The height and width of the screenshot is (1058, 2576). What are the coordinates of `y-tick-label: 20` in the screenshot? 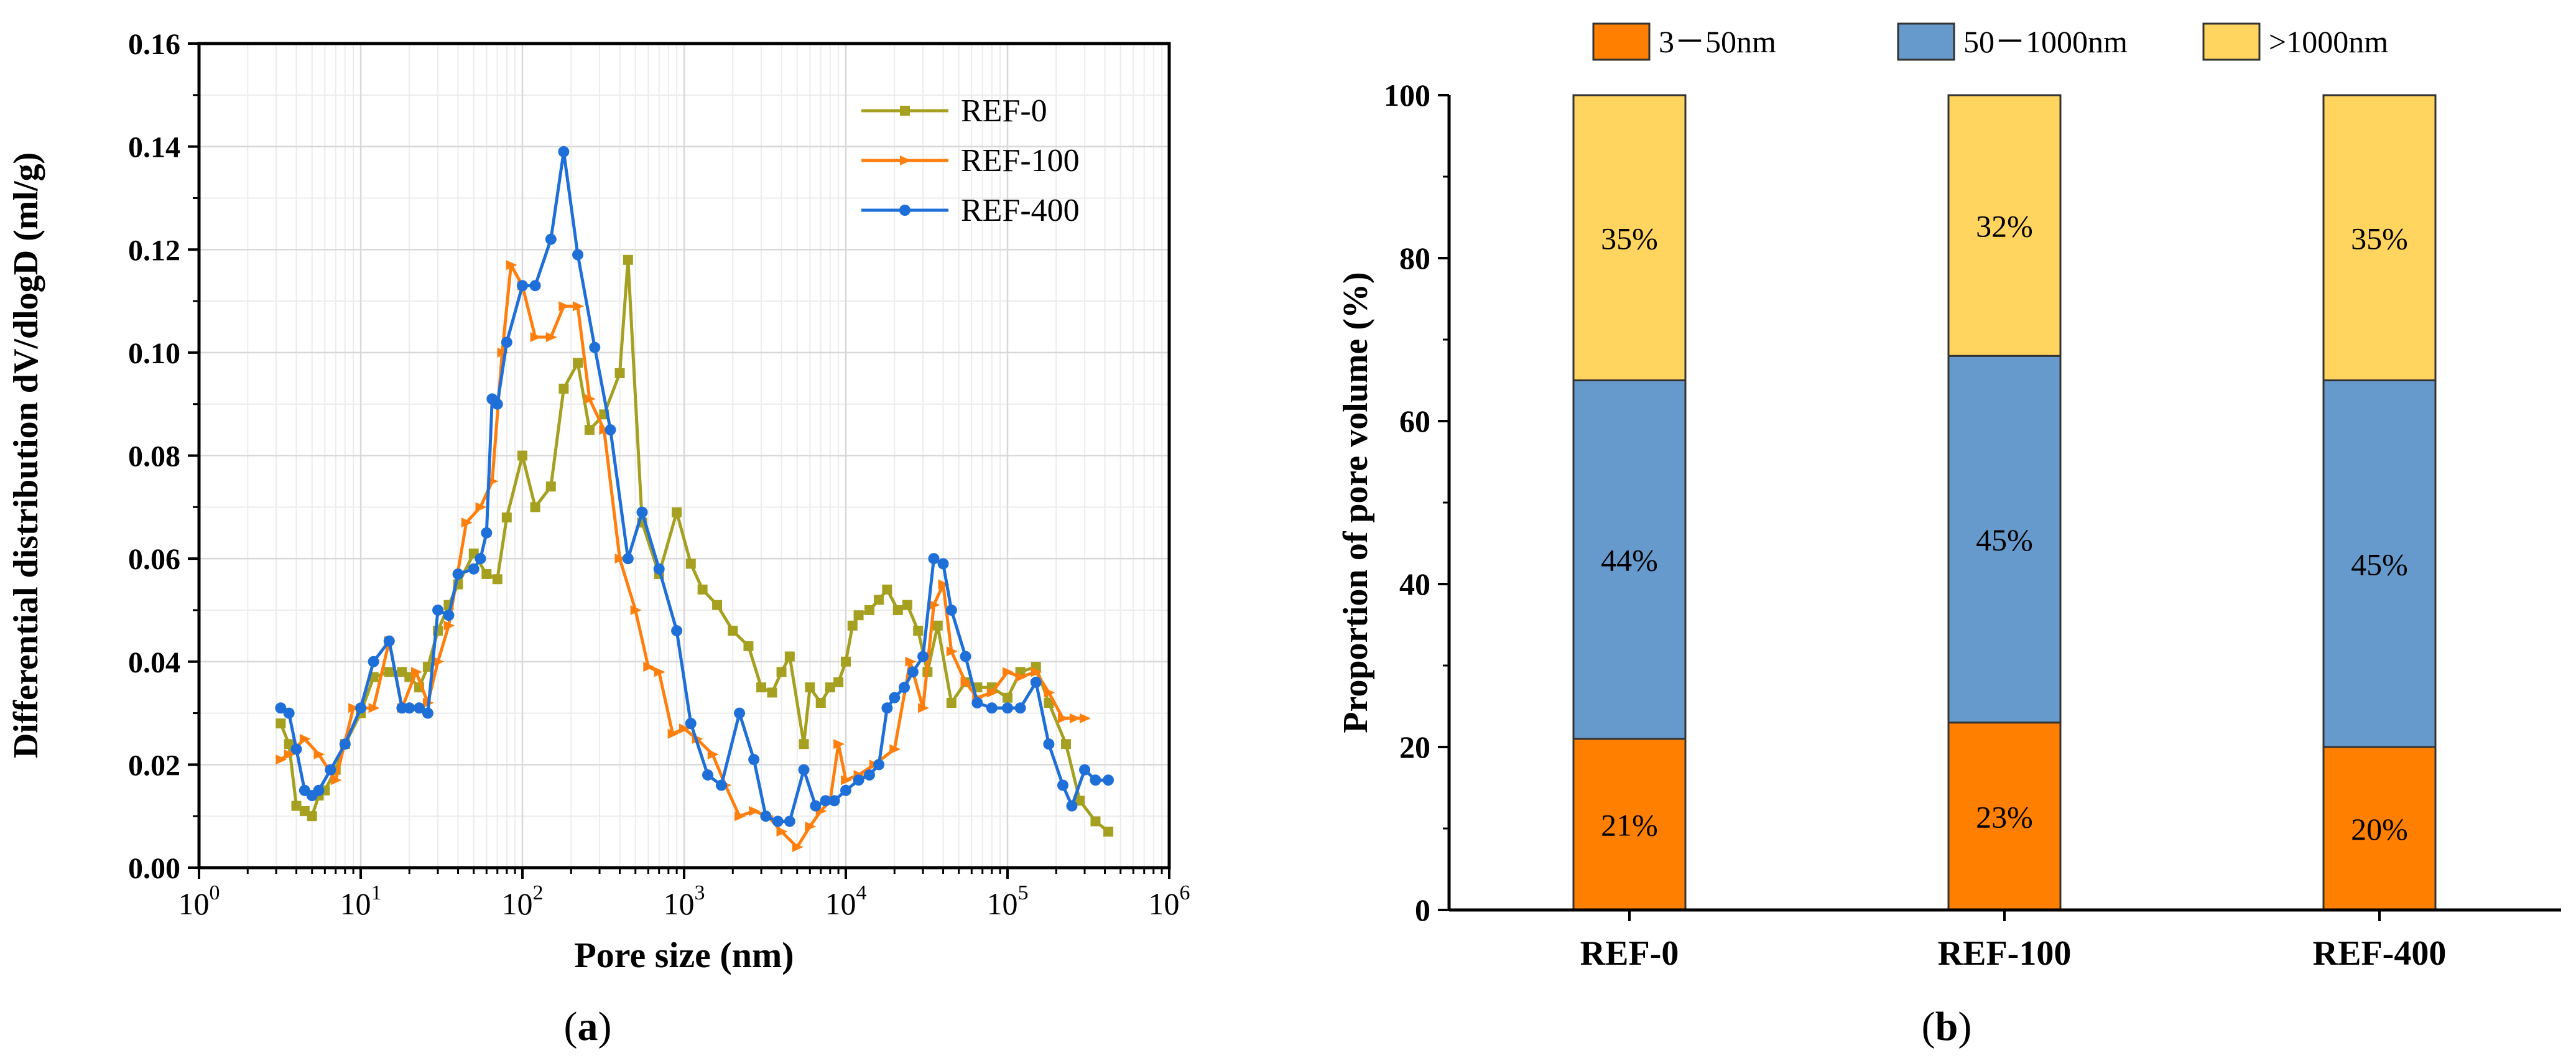 It's located at (1415, 747).